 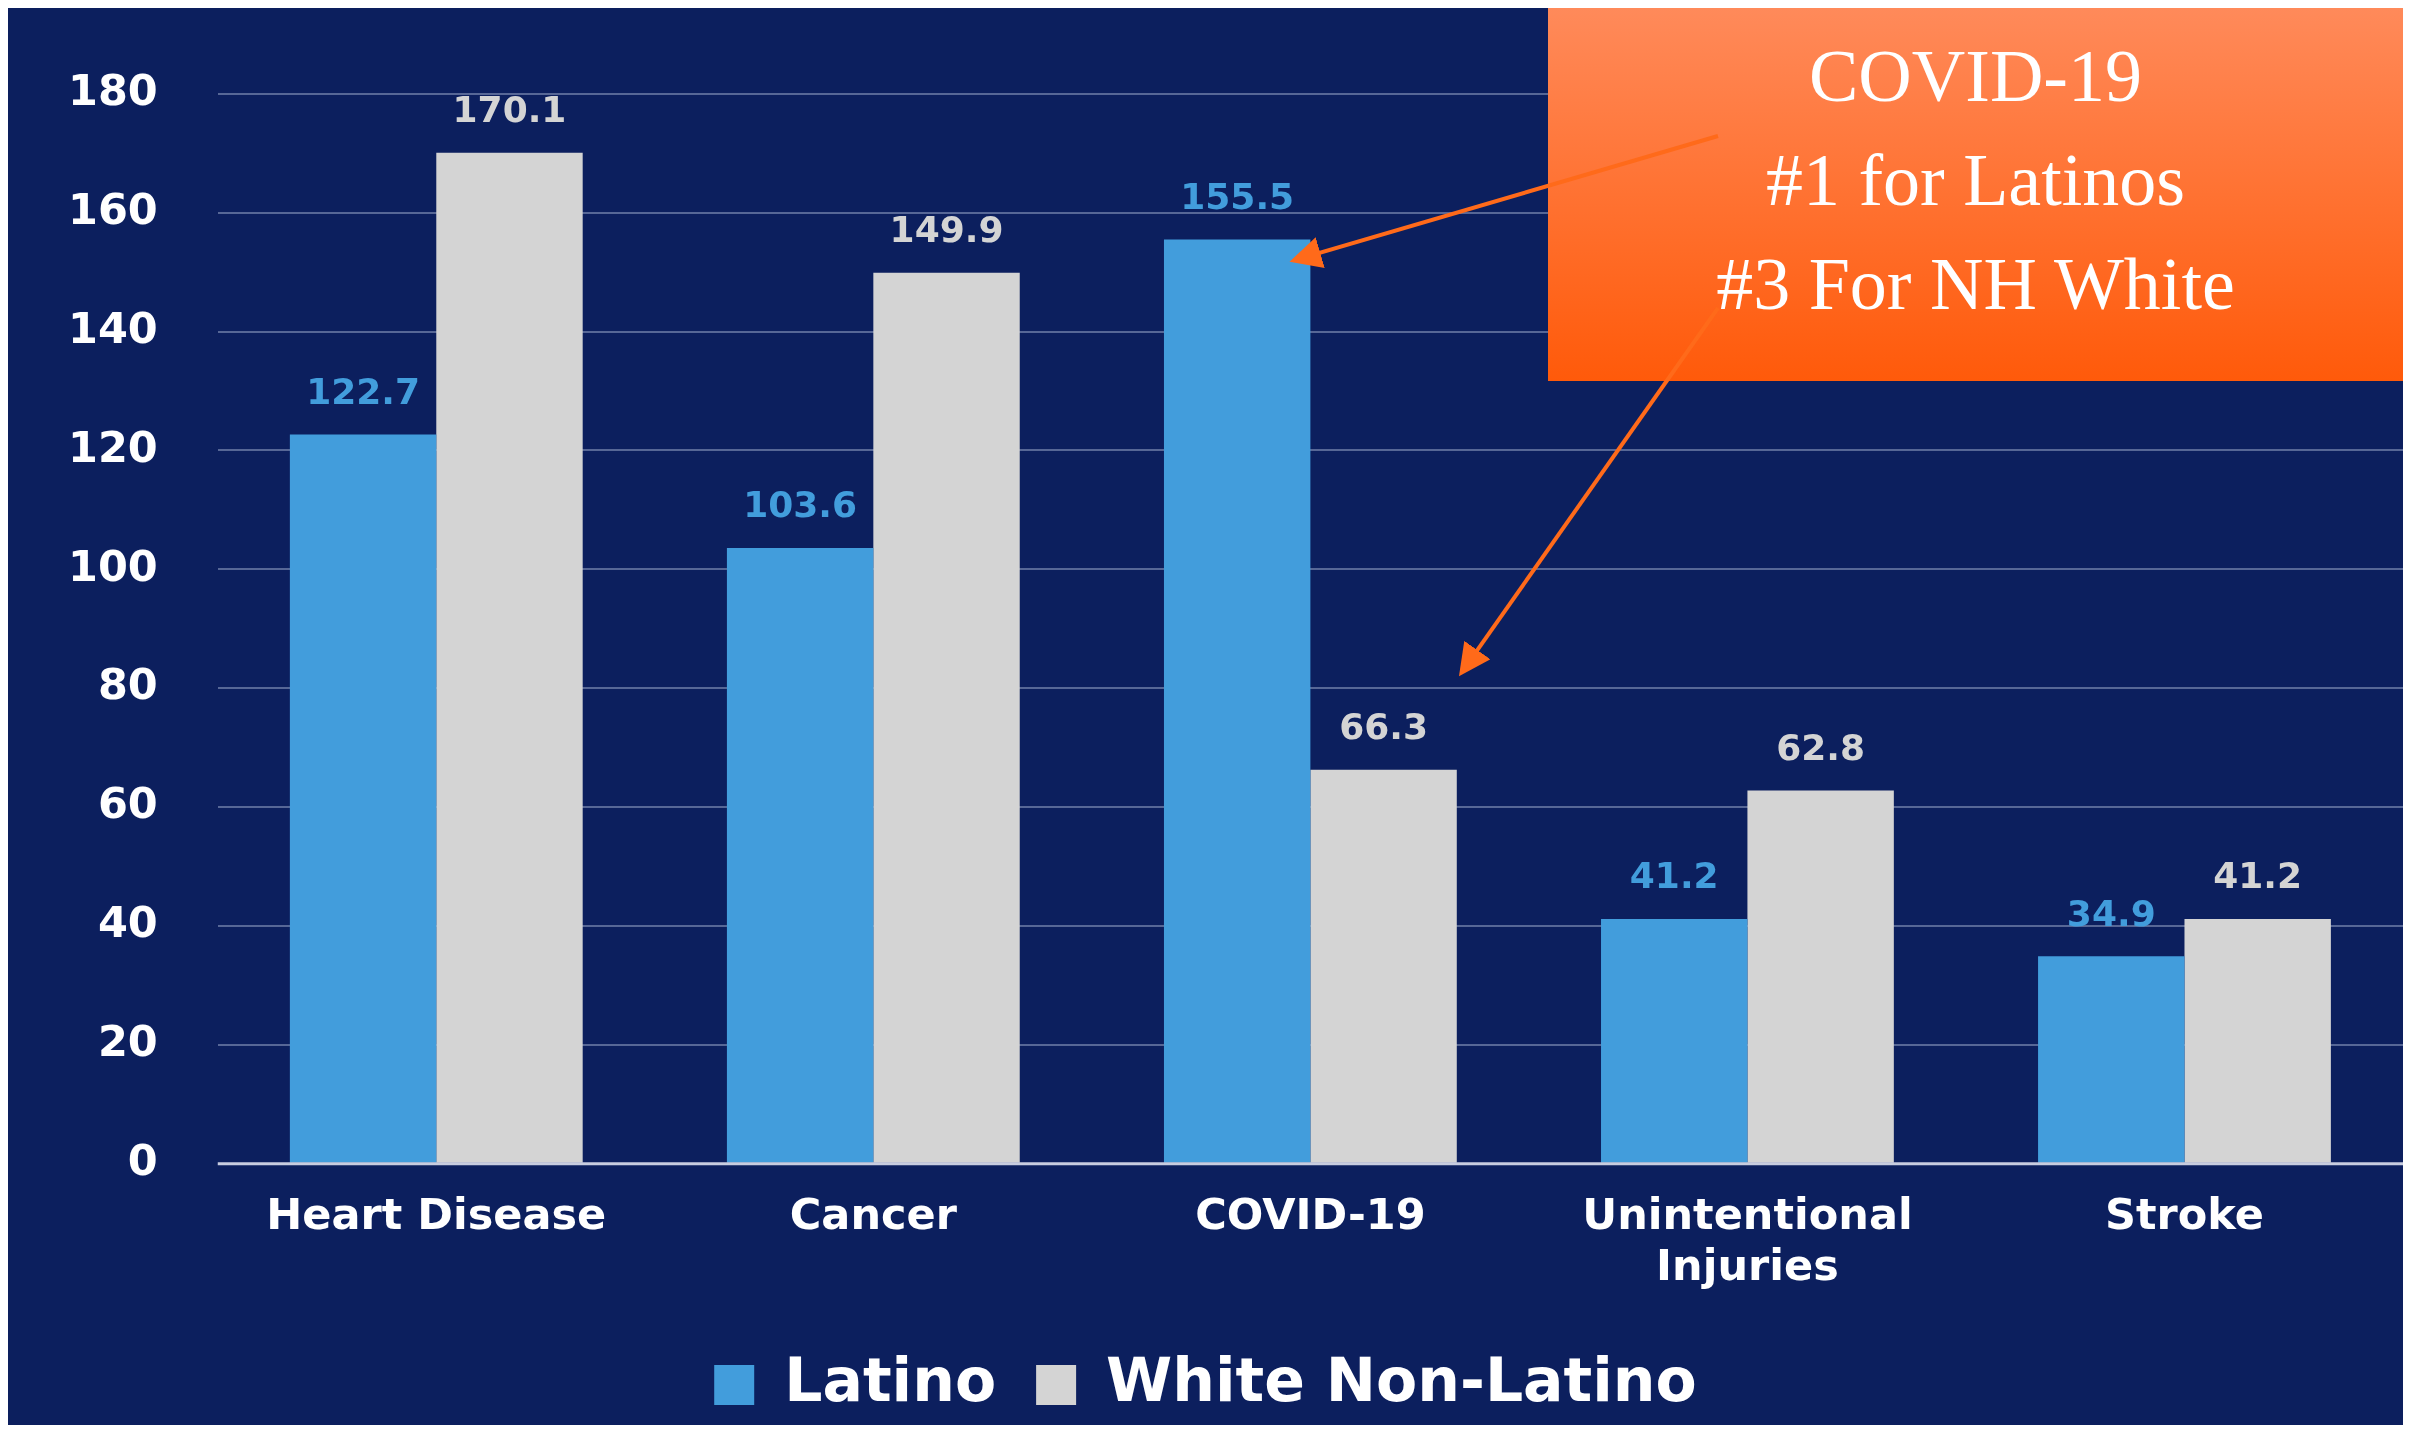 What do you see at coordinates (1975, 76) in the screenshot?
I see `annotation: COVID-19` at bounding box center [1975, 76].